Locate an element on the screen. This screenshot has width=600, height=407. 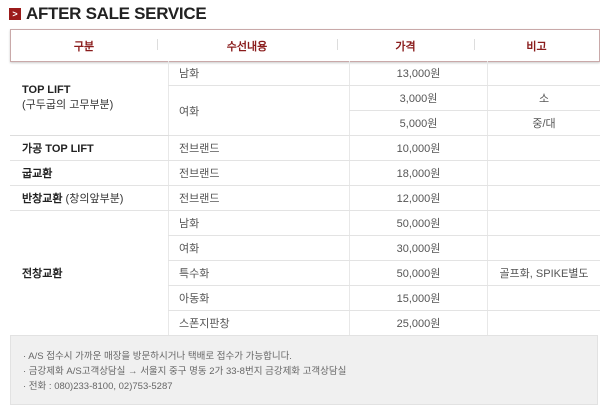
table-row: 5,000원 중/대 is located at coordinates (305, 123).